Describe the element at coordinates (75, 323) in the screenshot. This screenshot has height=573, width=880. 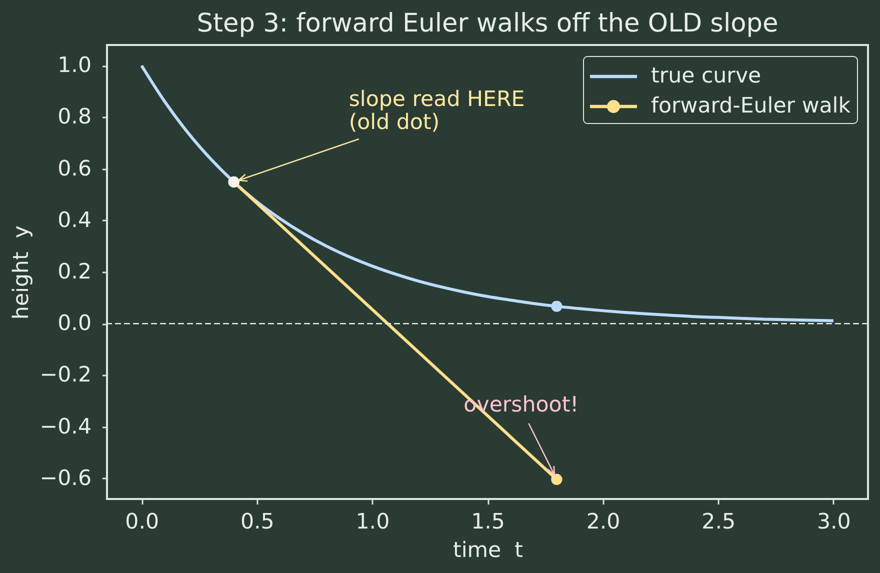
I see `y-tick-label: 0.0` at that location.